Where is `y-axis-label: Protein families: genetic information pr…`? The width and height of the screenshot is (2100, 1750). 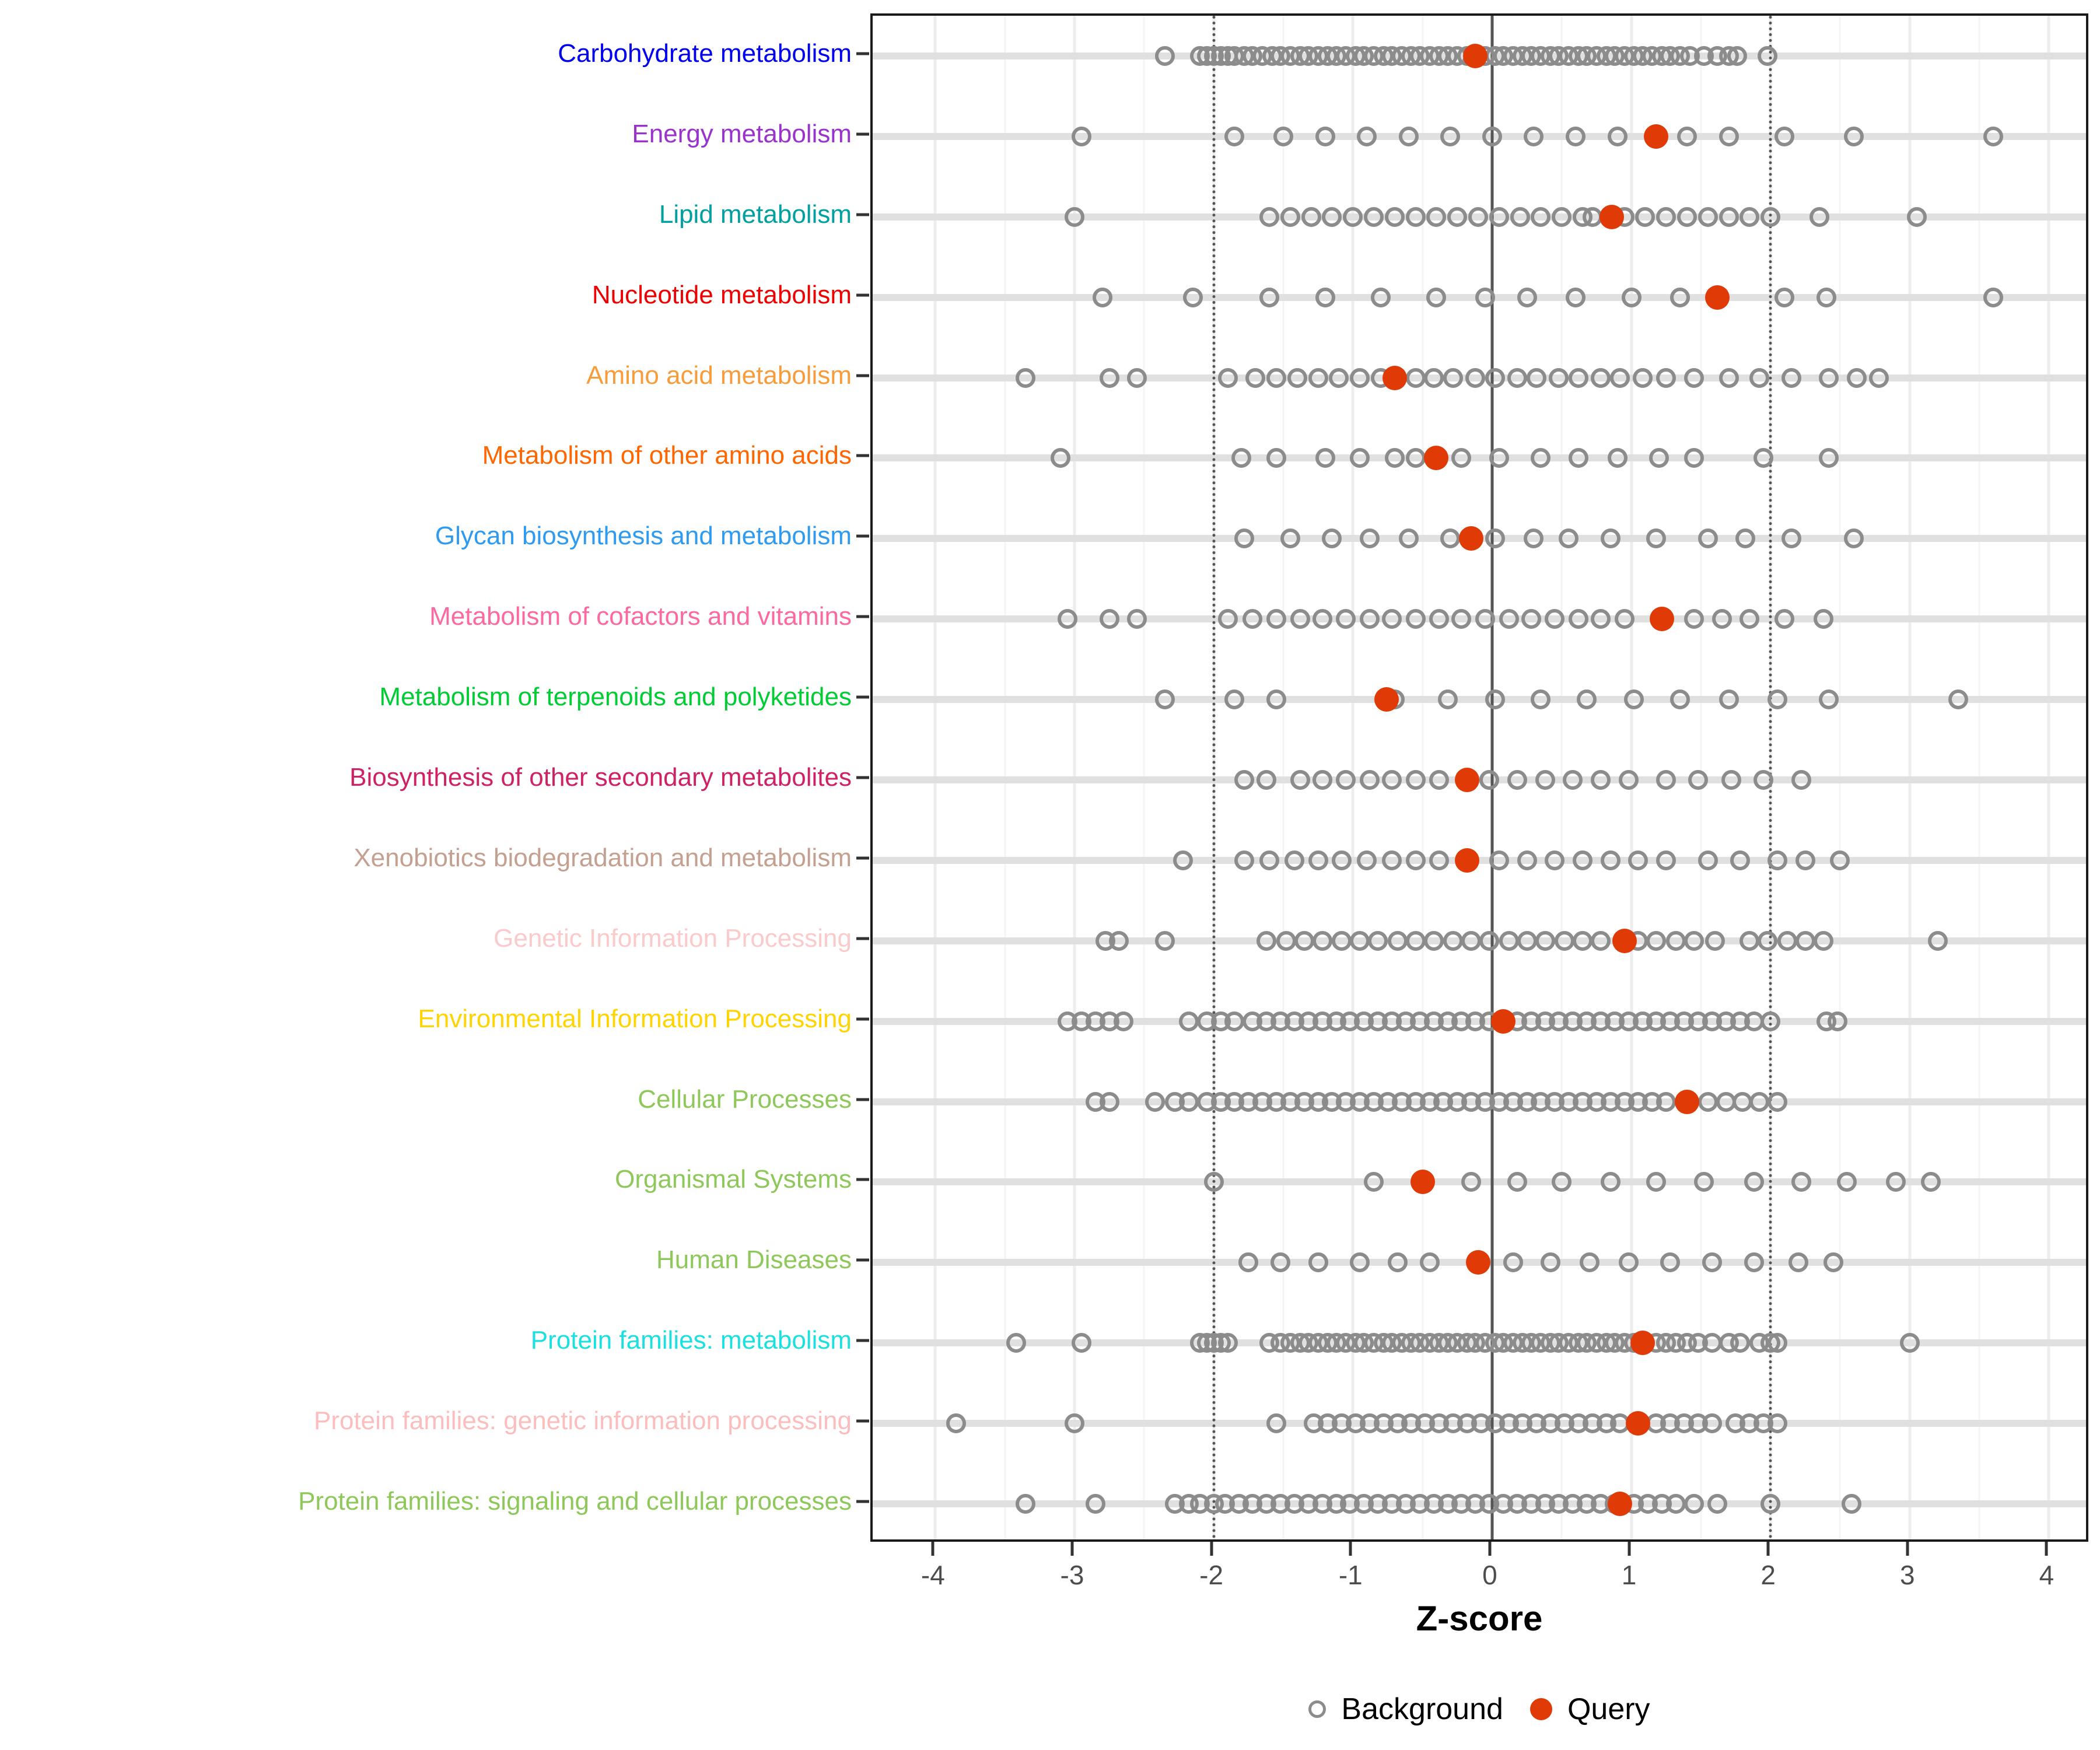
y-axis-label: Protein families: genetic information pr… is located at coordinates (582, 1421).